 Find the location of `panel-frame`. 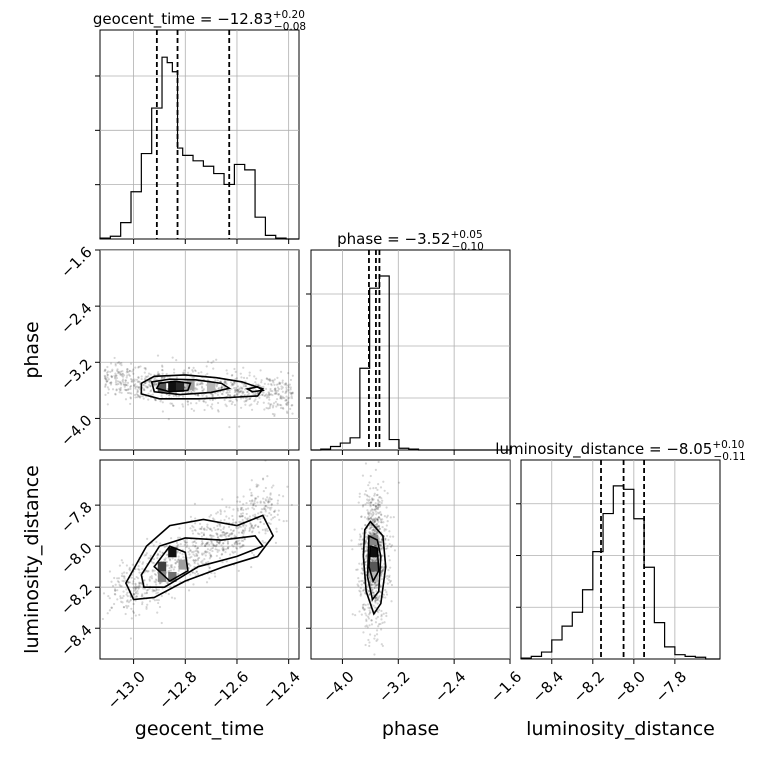

panel-frame is located at coordinates (410, 559).